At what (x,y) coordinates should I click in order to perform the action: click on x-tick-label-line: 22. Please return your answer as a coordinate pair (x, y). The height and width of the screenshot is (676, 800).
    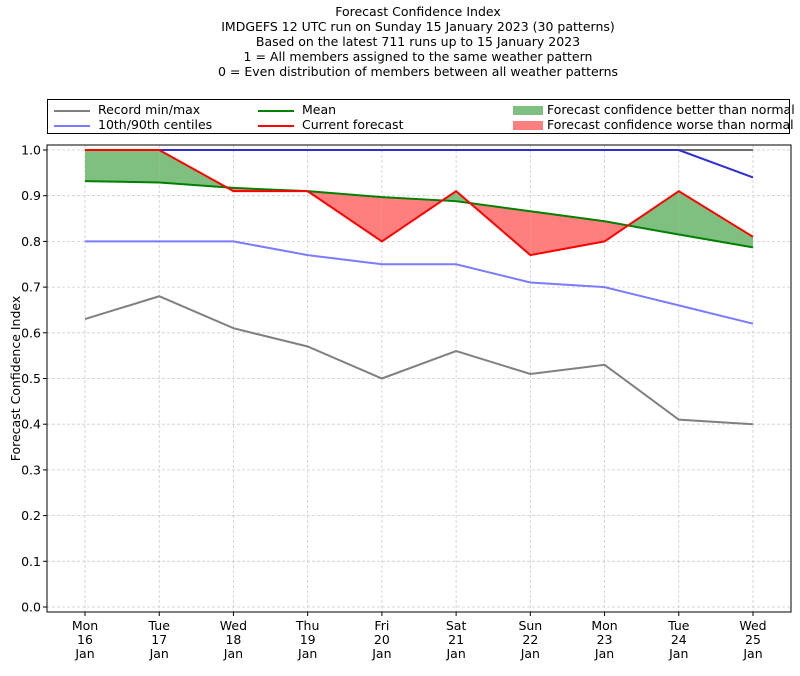
    Looking at the image, I should click on (530, 639).